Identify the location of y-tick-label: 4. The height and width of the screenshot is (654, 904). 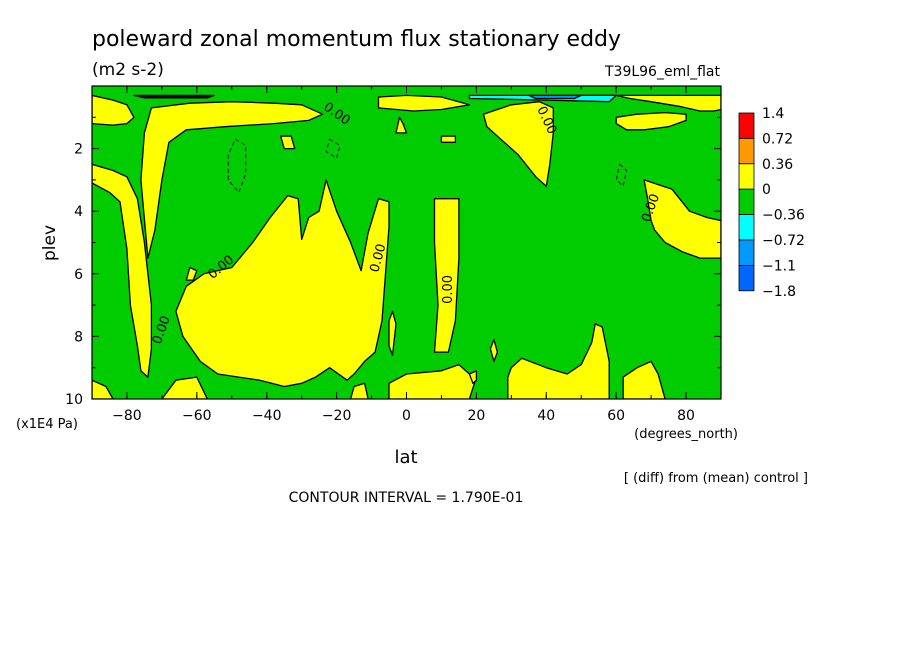
(78, 212).